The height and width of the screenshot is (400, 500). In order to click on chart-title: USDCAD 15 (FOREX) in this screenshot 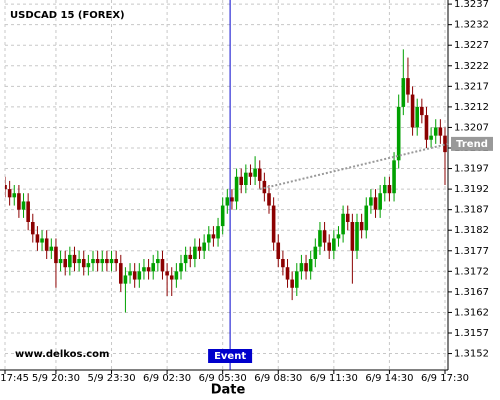, I will do `click(67, 15)`.